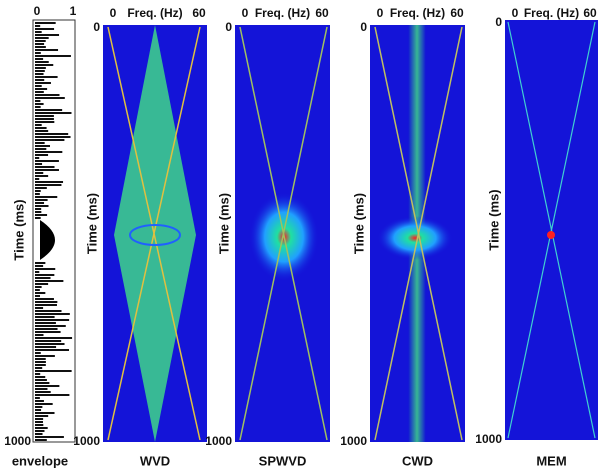 This screenshot has width=604, height=473. What do you see at coordinates (551, 460) in the screenshot?
I see `panel-label: MEM` at bounding box center [551, 460].